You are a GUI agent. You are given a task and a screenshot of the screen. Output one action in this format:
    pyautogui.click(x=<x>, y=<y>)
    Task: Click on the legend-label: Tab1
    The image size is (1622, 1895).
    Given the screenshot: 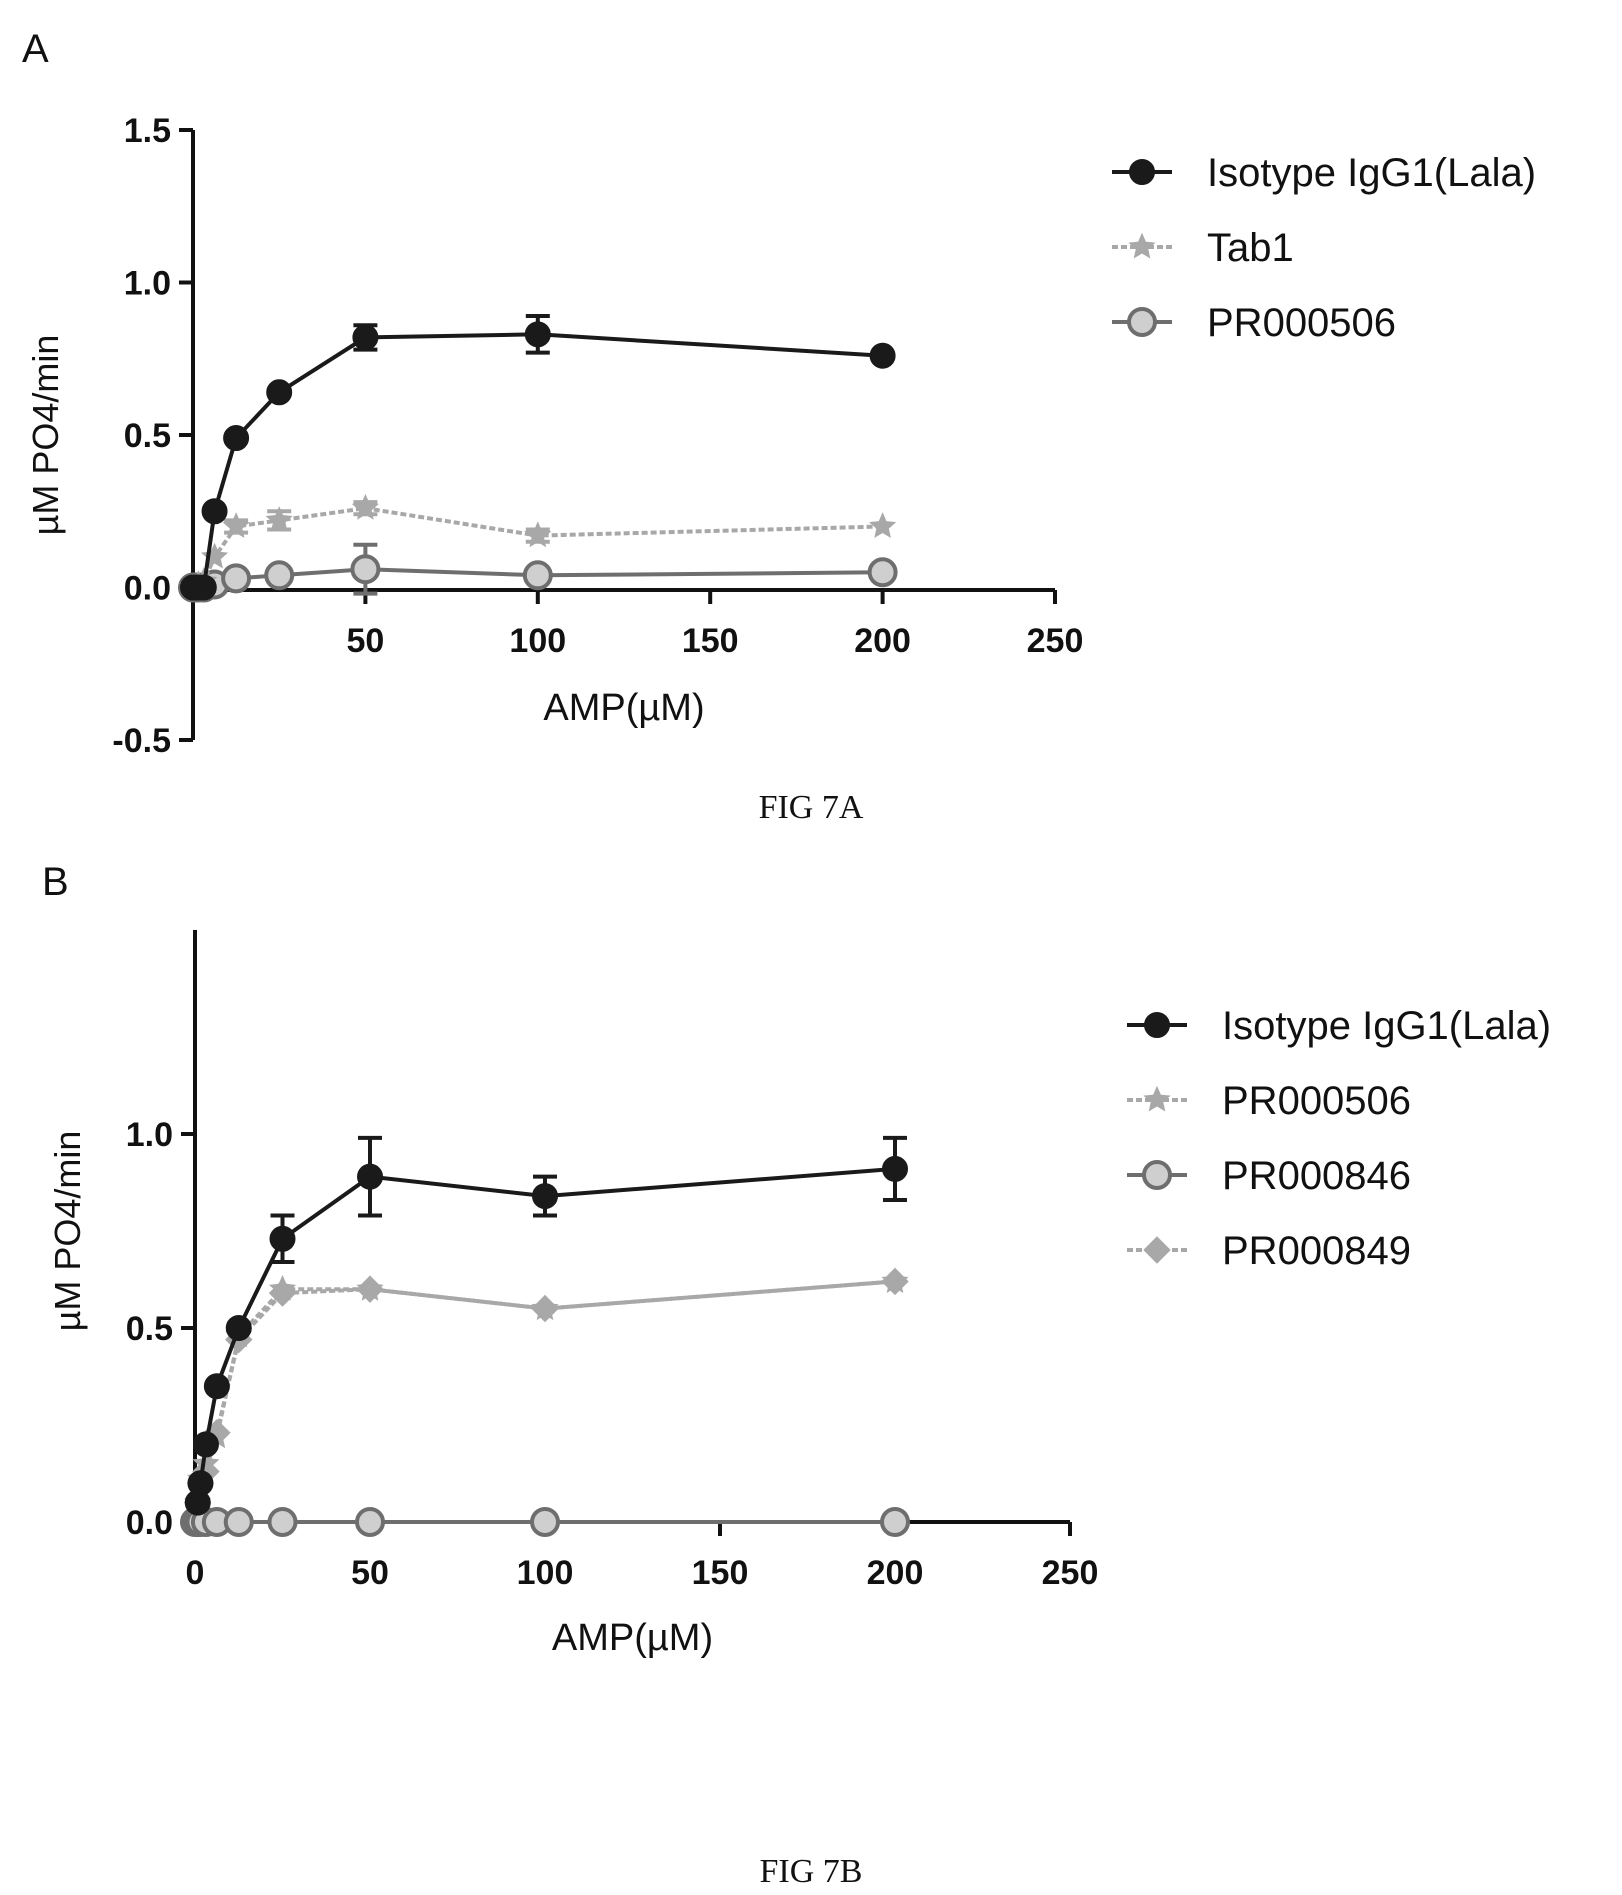 What is the action you would take?
    pyautogui.click(x=1250, y=248)
    